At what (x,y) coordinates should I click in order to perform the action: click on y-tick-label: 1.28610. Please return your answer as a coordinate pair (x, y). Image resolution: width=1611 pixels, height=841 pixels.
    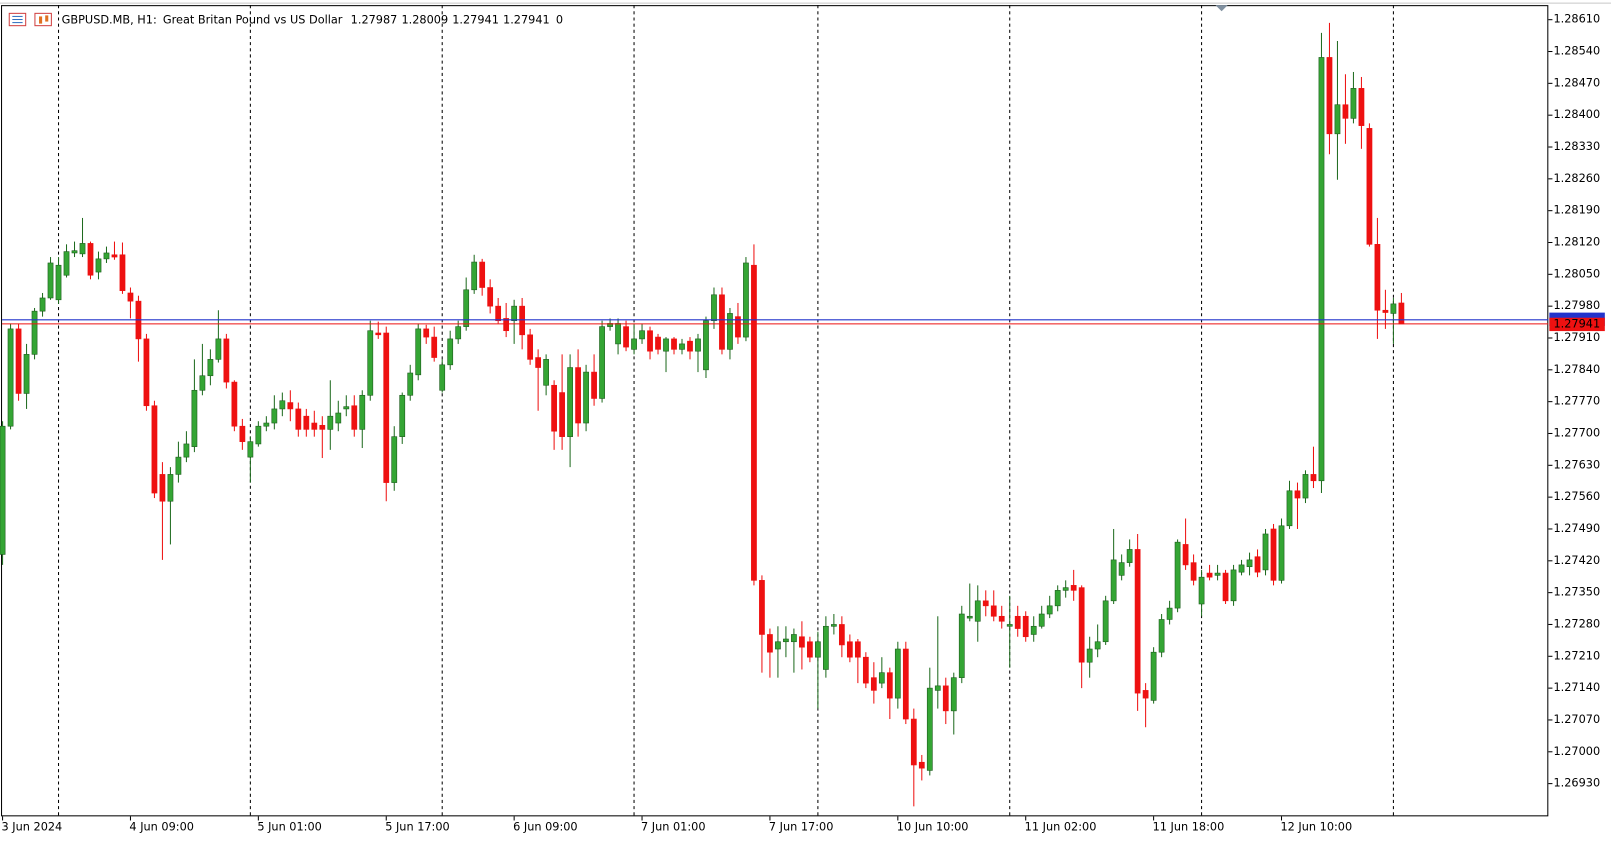
    Looking at the image, I should click on (1576, 19).